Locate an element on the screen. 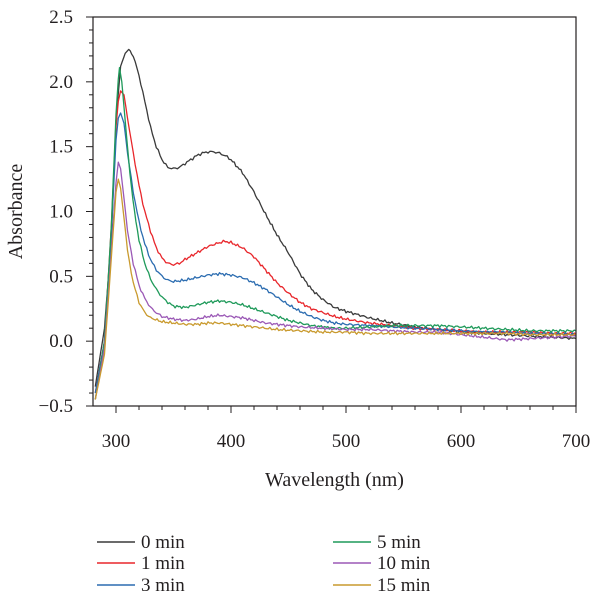 The width and height of the screenshot is (600, 608). x-axis: 300 400 500 600 700 is located at coordinates (346, 429).